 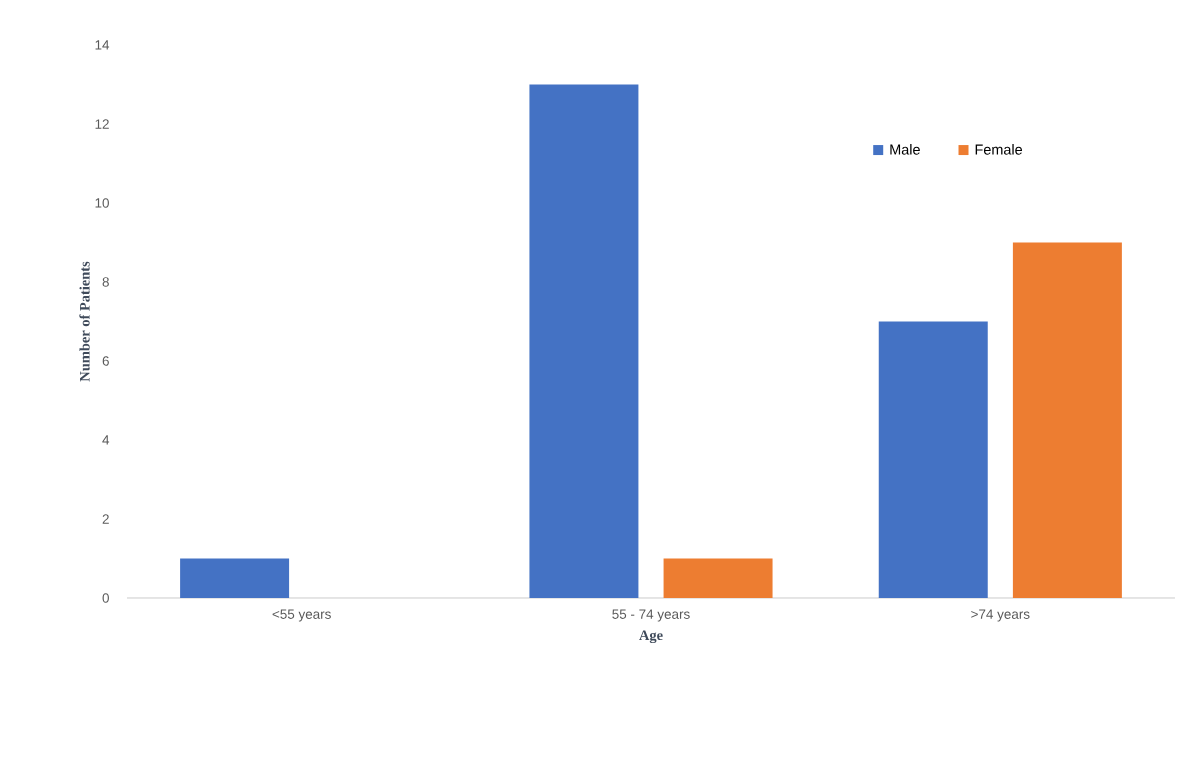 What do you see at coordinates (905, 149) in the screenshot?
I see `legend-label: Male` at bounding box center [905, 149].